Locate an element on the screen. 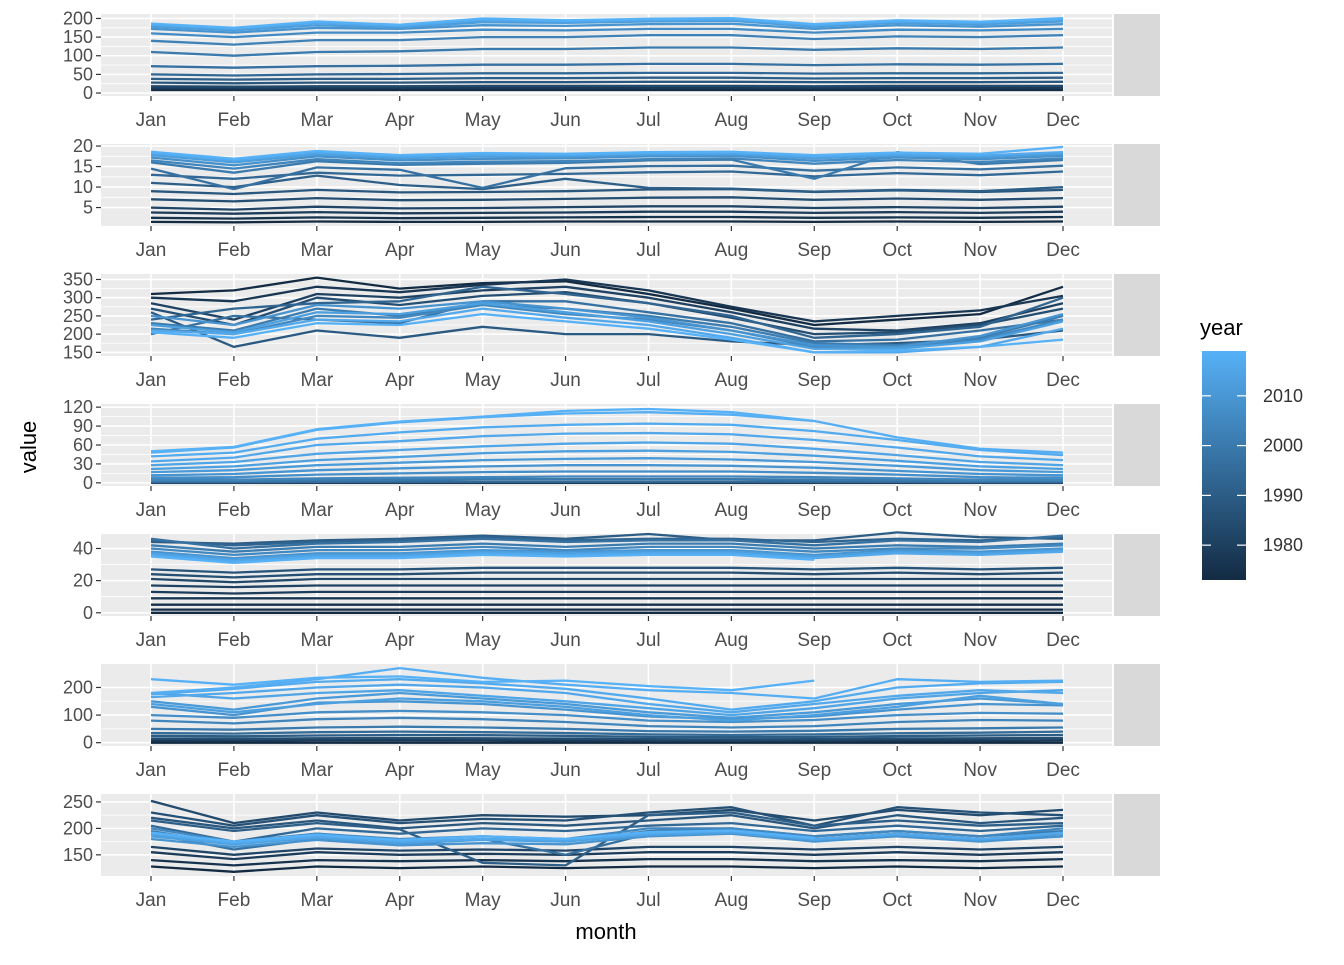 This screenshot has width=1344, height=965. series-line-1973 is located at coordinates (607, 222).